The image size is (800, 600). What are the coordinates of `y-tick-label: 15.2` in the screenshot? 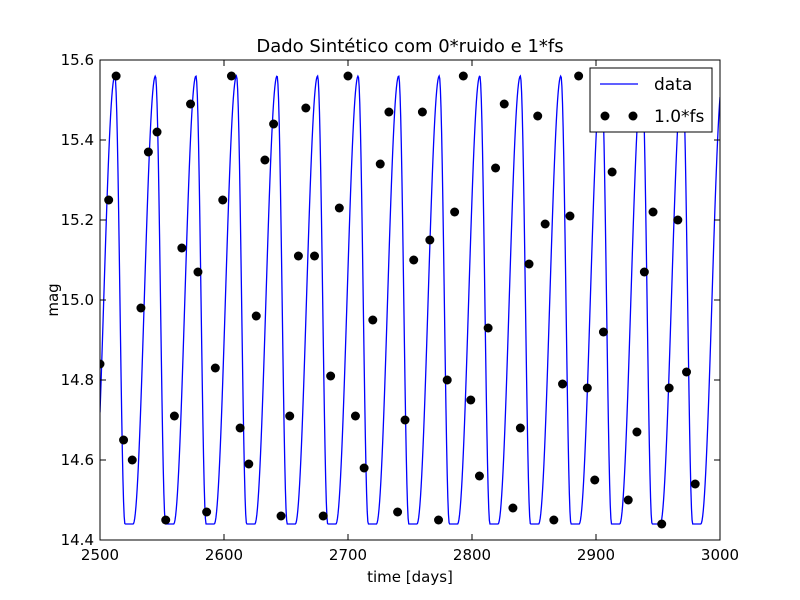 It's located at (77, 220).